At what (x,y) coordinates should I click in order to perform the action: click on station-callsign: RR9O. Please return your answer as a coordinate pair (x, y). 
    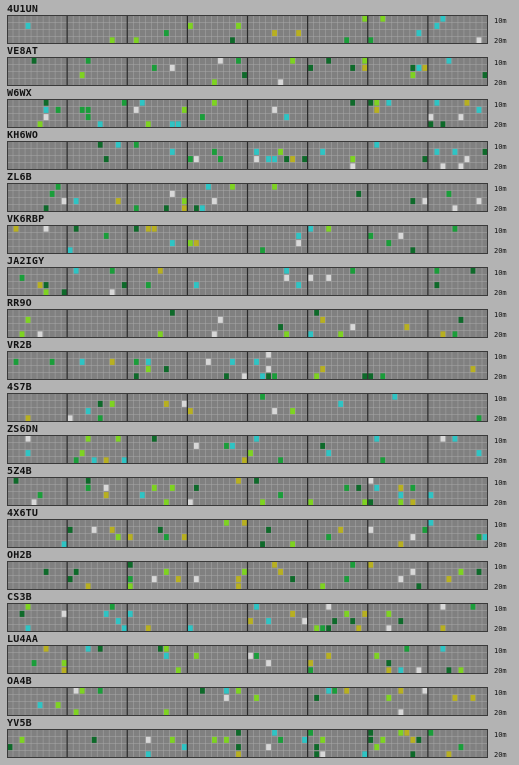
    Looking at the image, I should click on (19, 303).